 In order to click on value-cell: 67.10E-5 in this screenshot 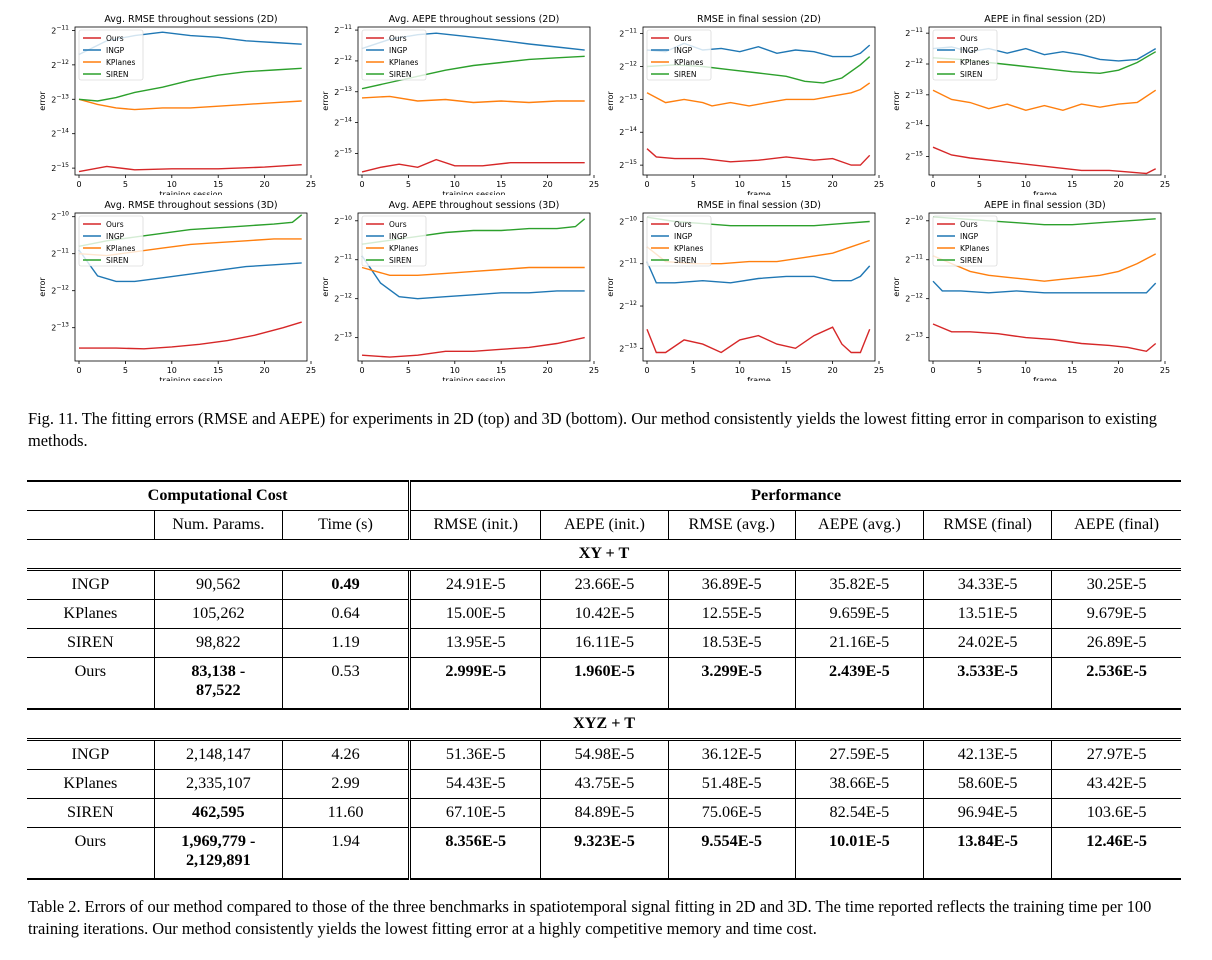, I will do `click(475, 813)`.